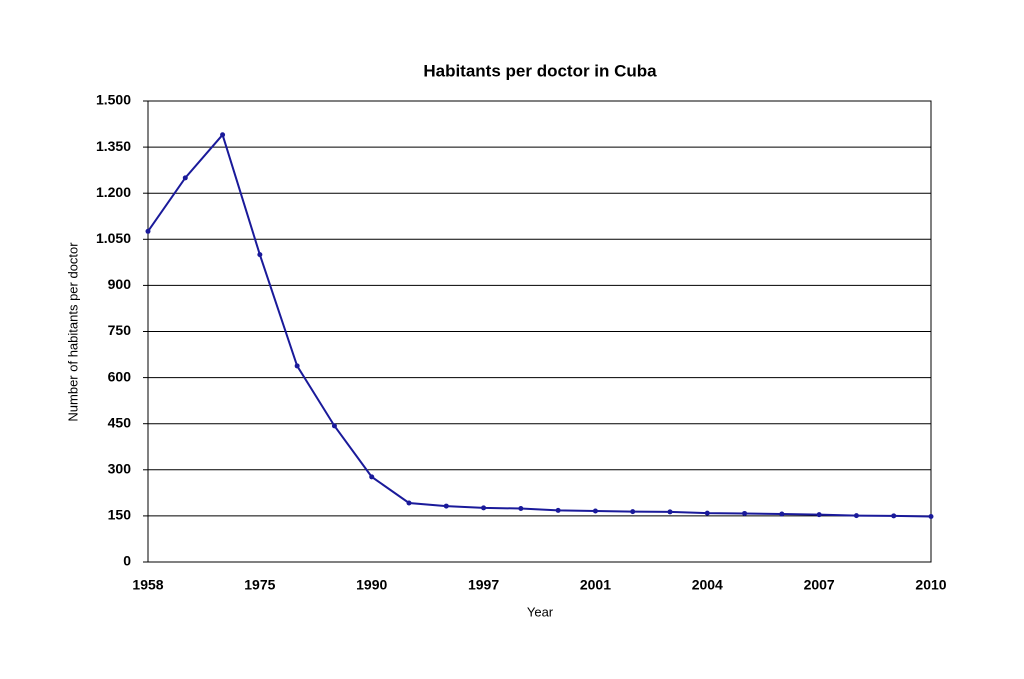  Describe the element at coordinates (120, 284) in the screenshot. I see `y-tick-label: 900` at that location.